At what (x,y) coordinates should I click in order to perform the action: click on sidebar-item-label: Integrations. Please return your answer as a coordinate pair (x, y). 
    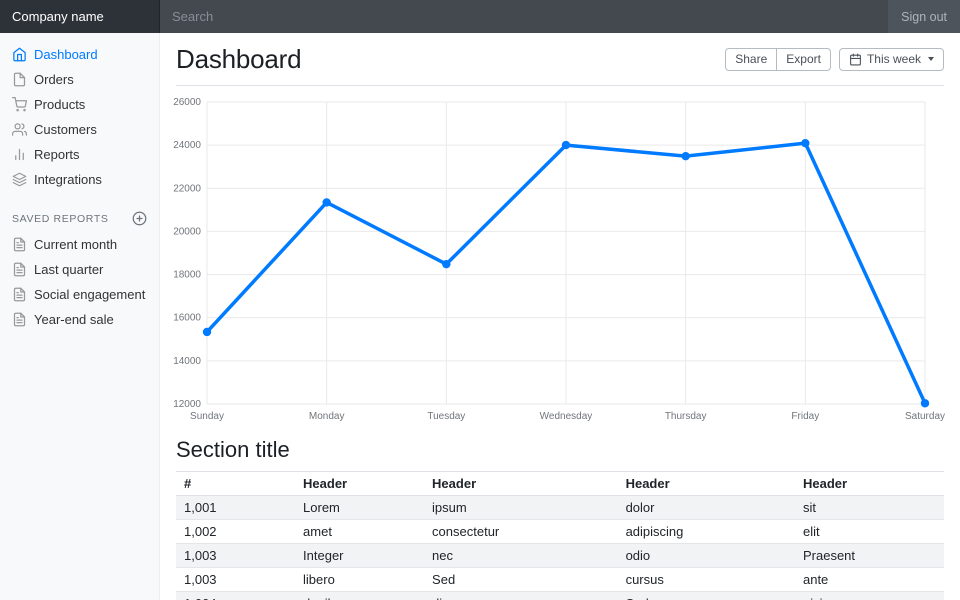
    Looking at the image, I should click on (68, 179).